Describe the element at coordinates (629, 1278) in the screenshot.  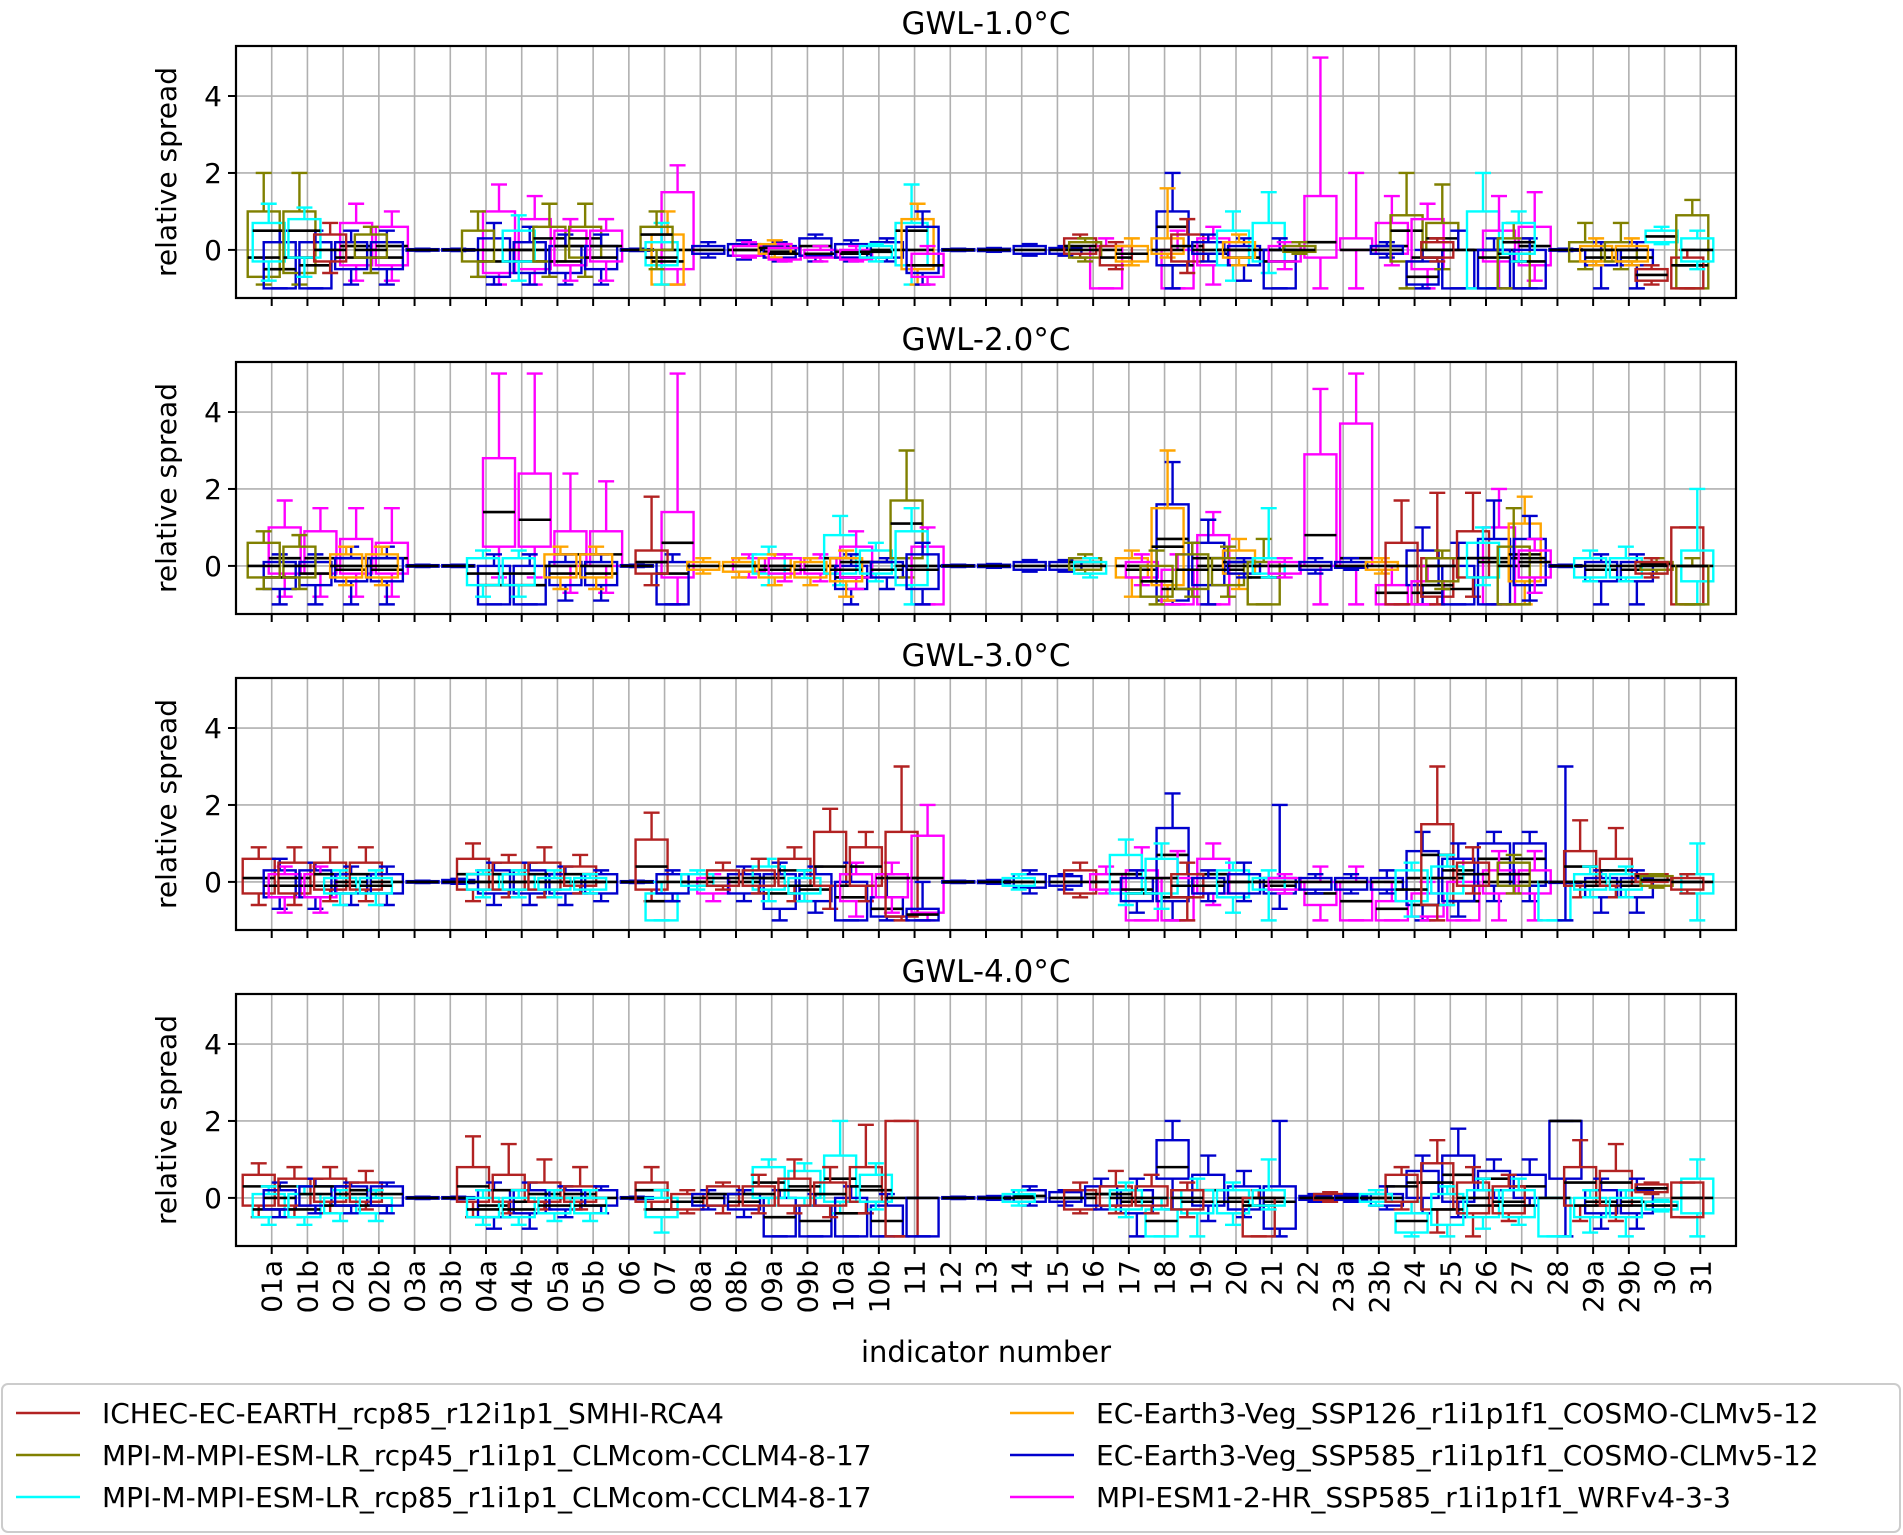
I see `xtick-label: 06` at that location.